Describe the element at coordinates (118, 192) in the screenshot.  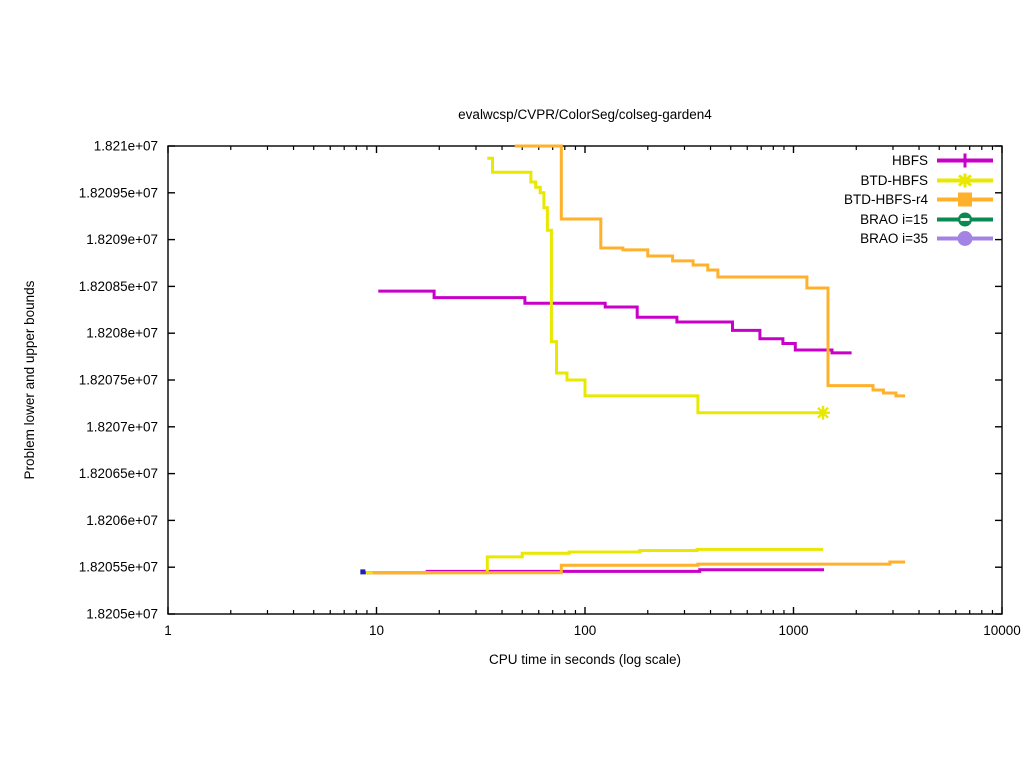
I see `y-tick-label: 1.82095e+07` at that location.